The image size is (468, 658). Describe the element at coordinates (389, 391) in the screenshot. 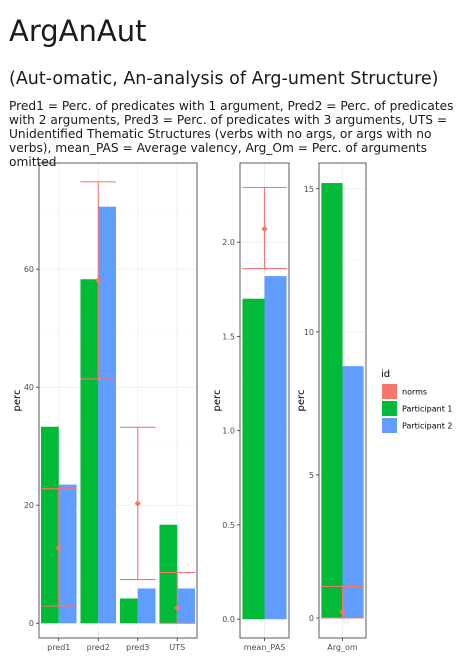

I see `legend-swatch-norms` at that location.